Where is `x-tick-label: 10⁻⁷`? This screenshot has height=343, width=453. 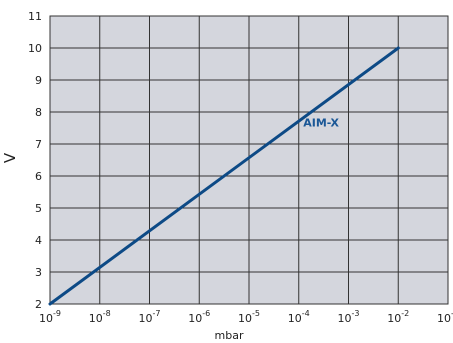 x-tick-label: 10⁻⁷ is located at coordinates (150, 317).